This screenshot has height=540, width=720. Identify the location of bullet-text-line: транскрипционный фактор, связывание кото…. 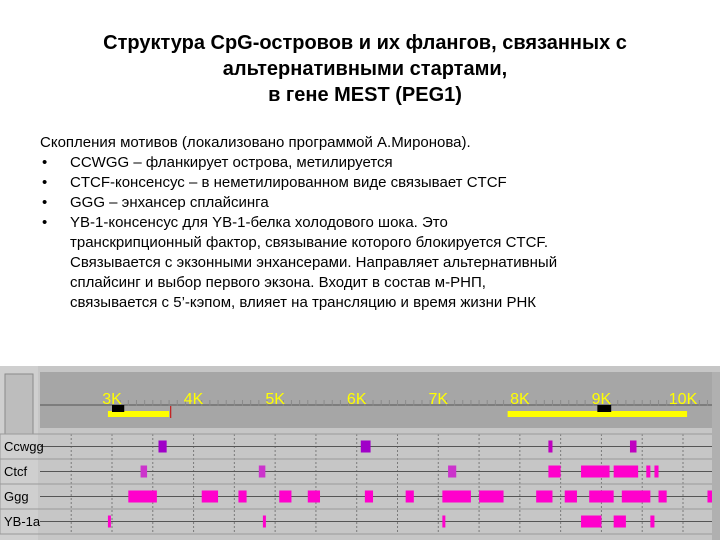
(309, 242).